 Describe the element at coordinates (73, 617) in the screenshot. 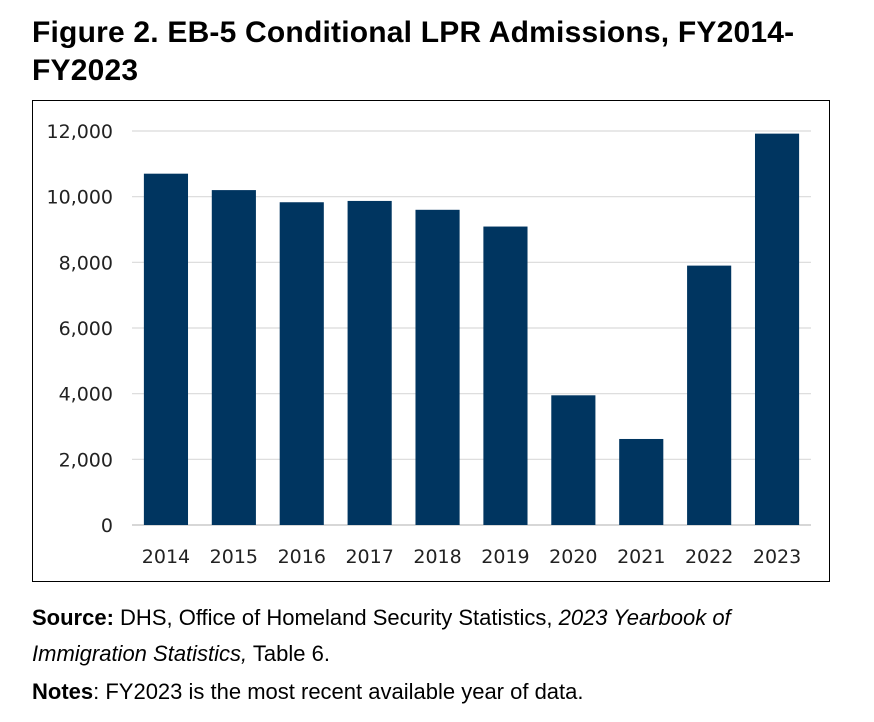

I see `source-label: Source:` at that location.